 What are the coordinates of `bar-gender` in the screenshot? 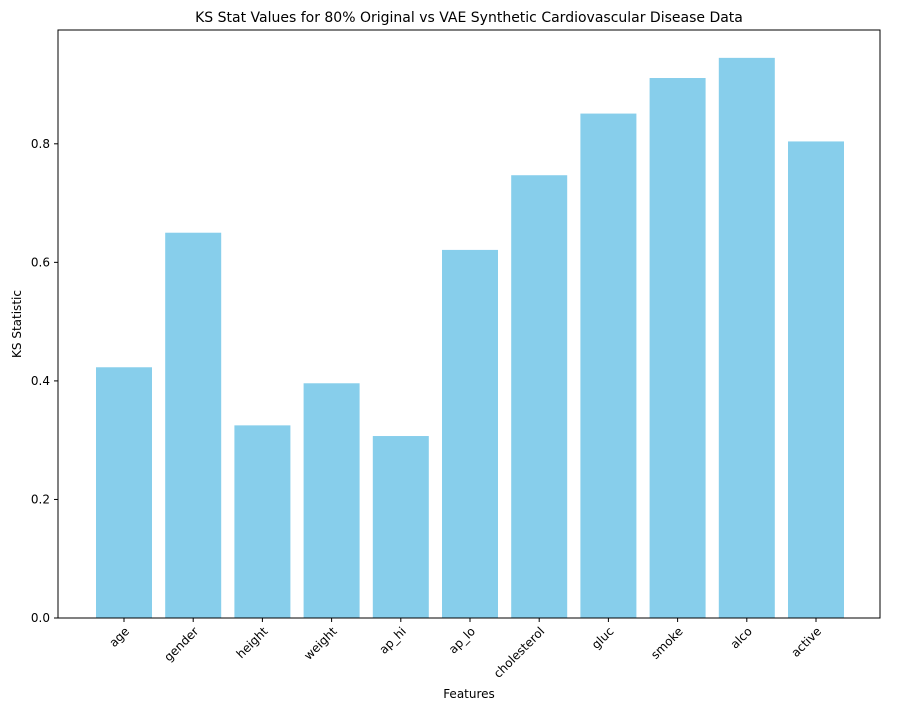 It's located at (193, 425).